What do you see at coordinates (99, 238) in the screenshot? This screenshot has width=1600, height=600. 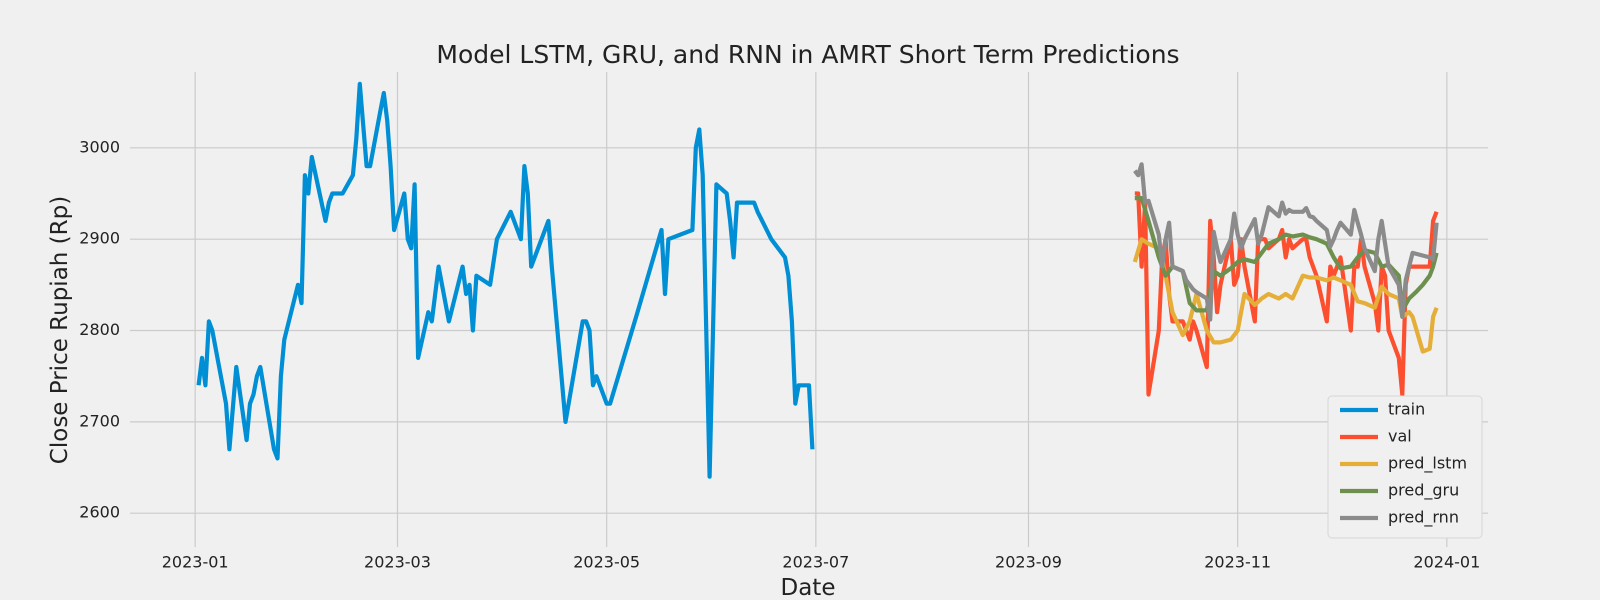 I see `y-tick-label: 2900` at bounding box center [99, 238].